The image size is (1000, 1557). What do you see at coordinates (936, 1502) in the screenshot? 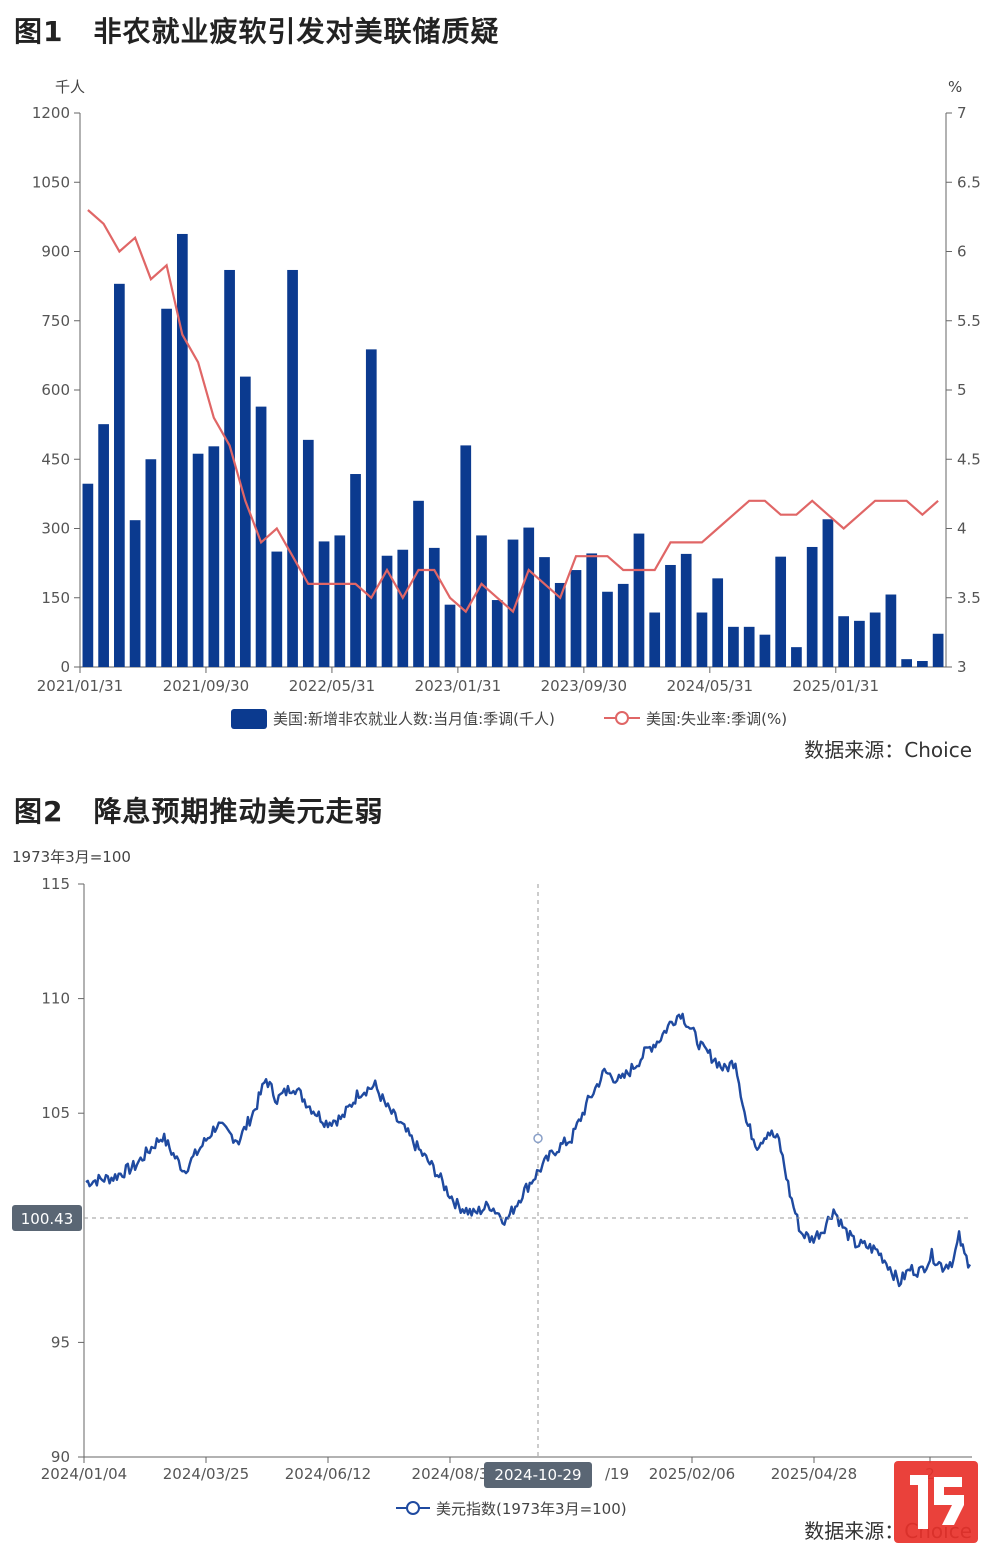
I see `watermark-logo-icon` at bounding box center [936, 1502].